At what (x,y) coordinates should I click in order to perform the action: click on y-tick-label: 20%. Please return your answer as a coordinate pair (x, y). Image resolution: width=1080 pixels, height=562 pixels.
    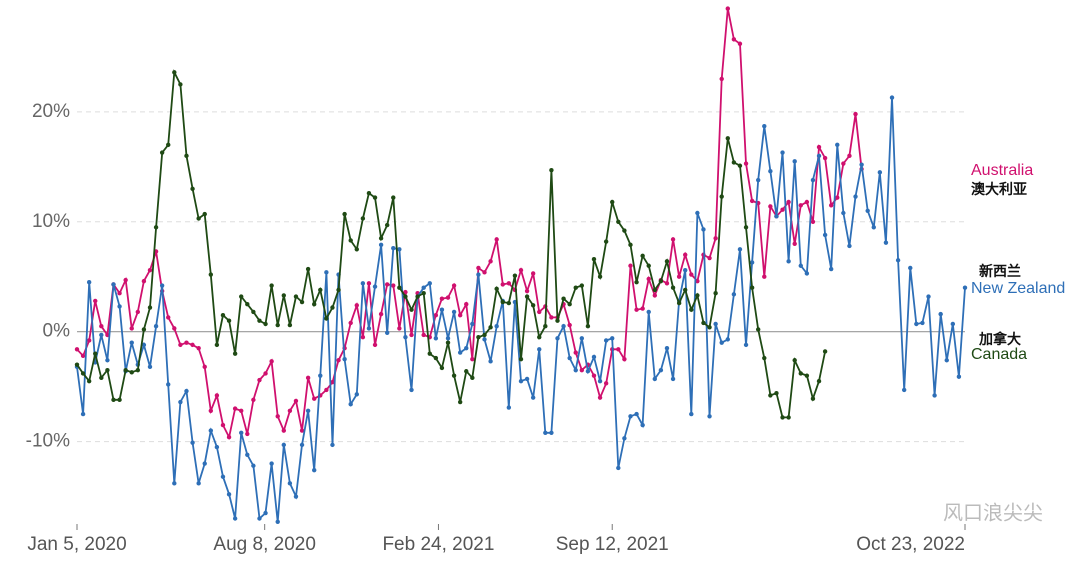
    Looking at the image, I should click on (51, 111).